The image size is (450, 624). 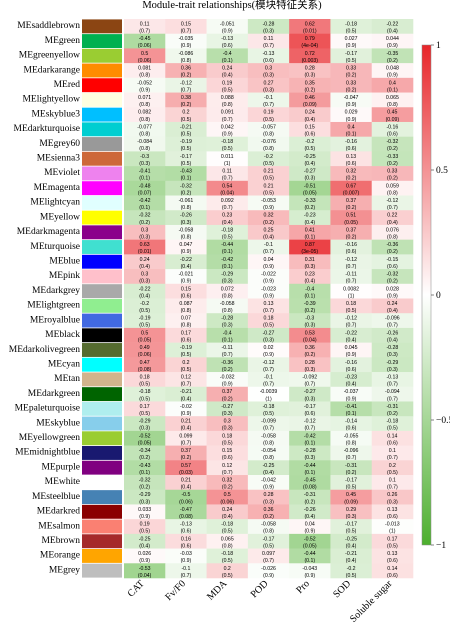 I want to click on trait-label: Fv/F0, so click(x=175, y=590).